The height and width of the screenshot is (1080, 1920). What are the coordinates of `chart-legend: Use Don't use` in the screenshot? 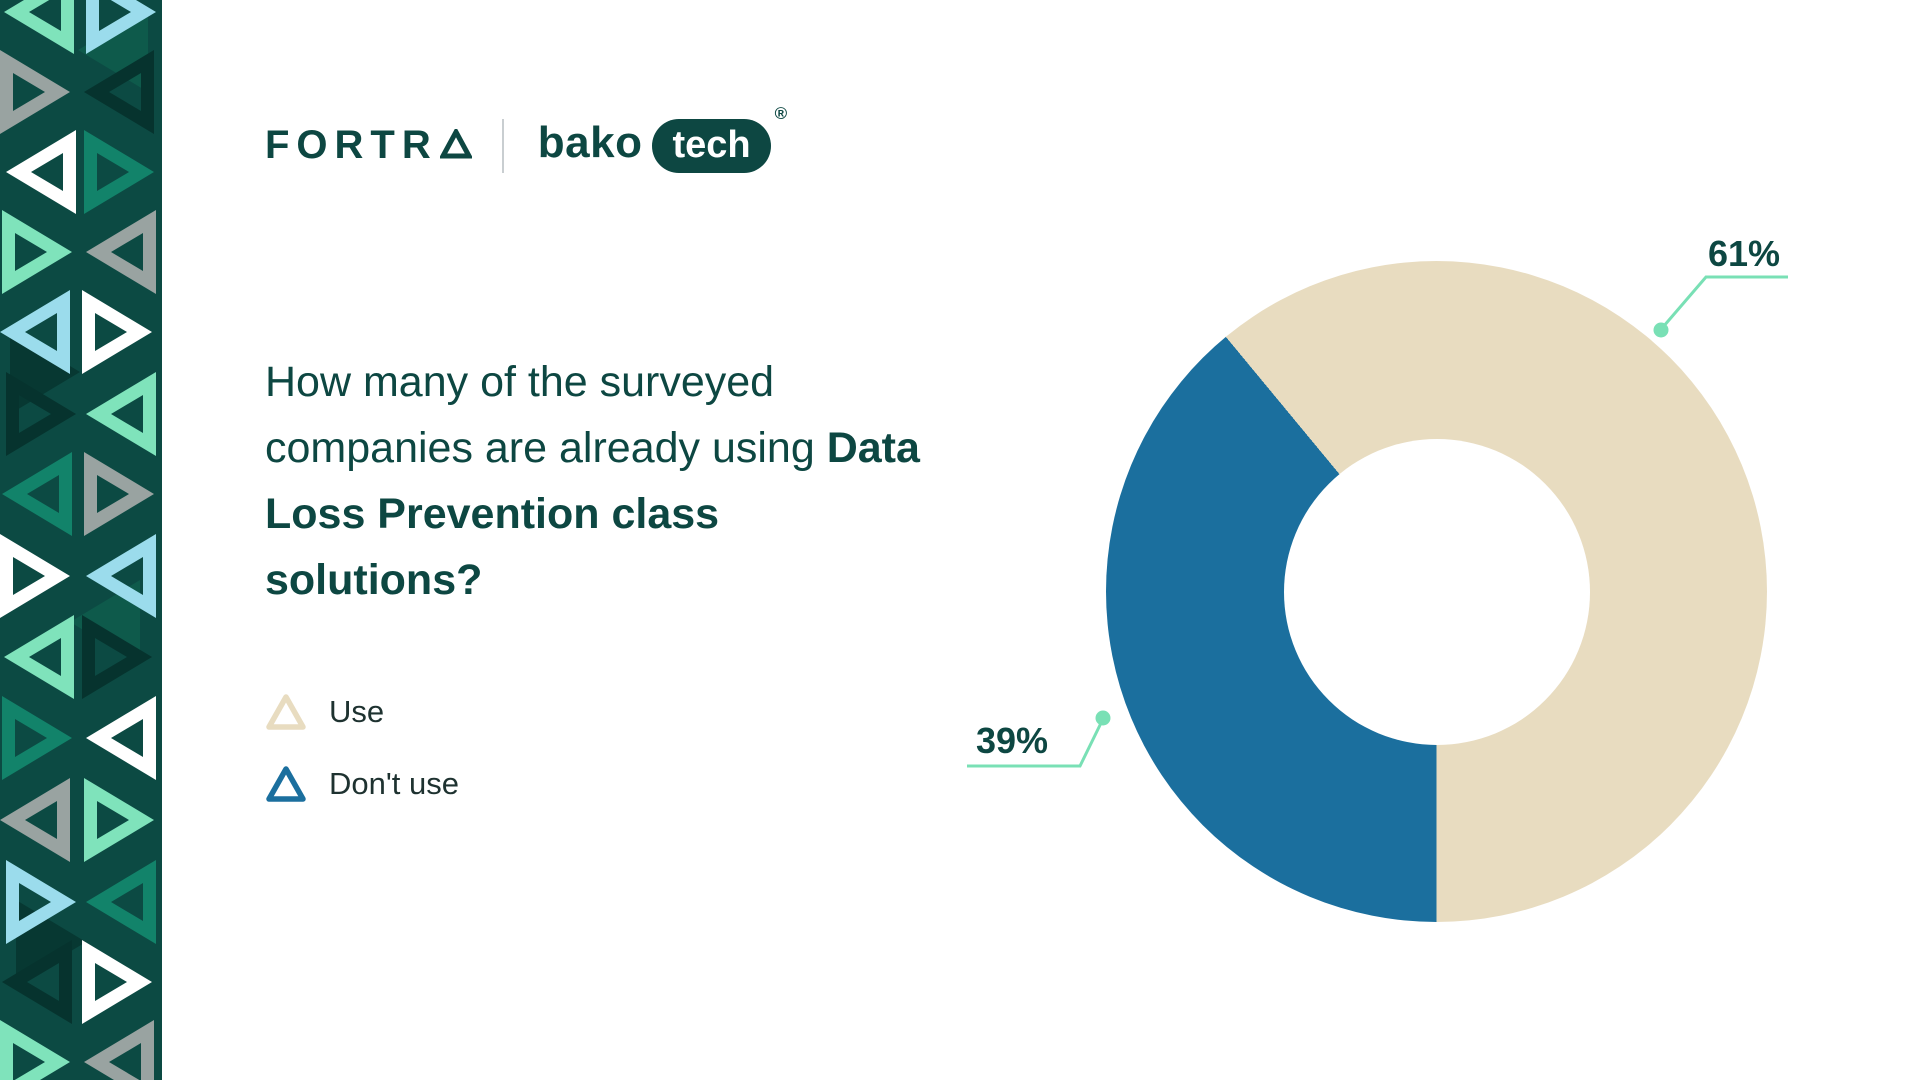 It's located at (362, 765).